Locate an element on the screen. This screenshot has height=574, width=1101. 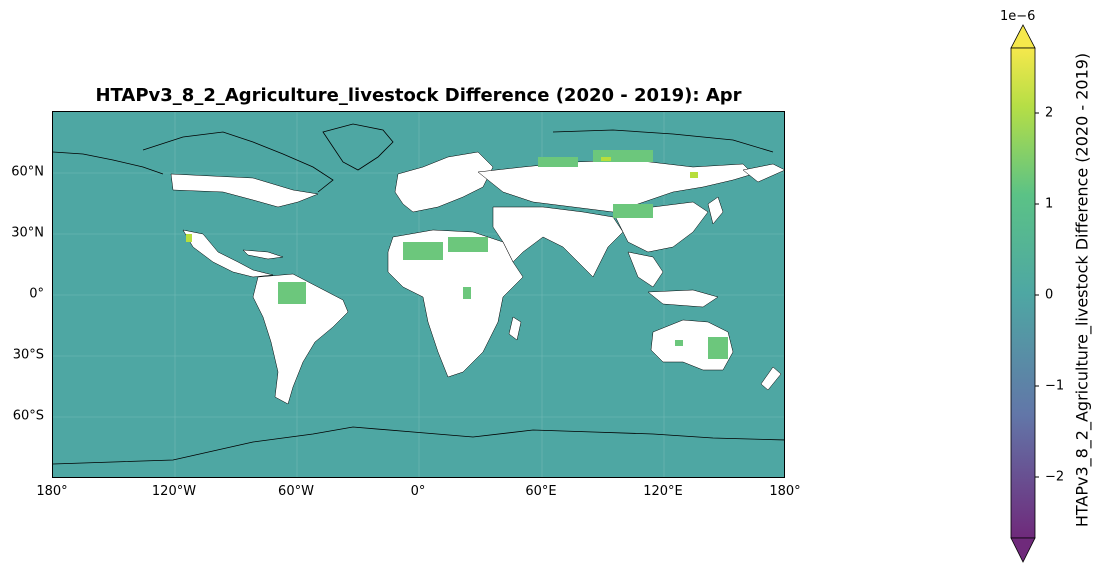
colorbar-extend-max is located at coordinates (1023, 36).